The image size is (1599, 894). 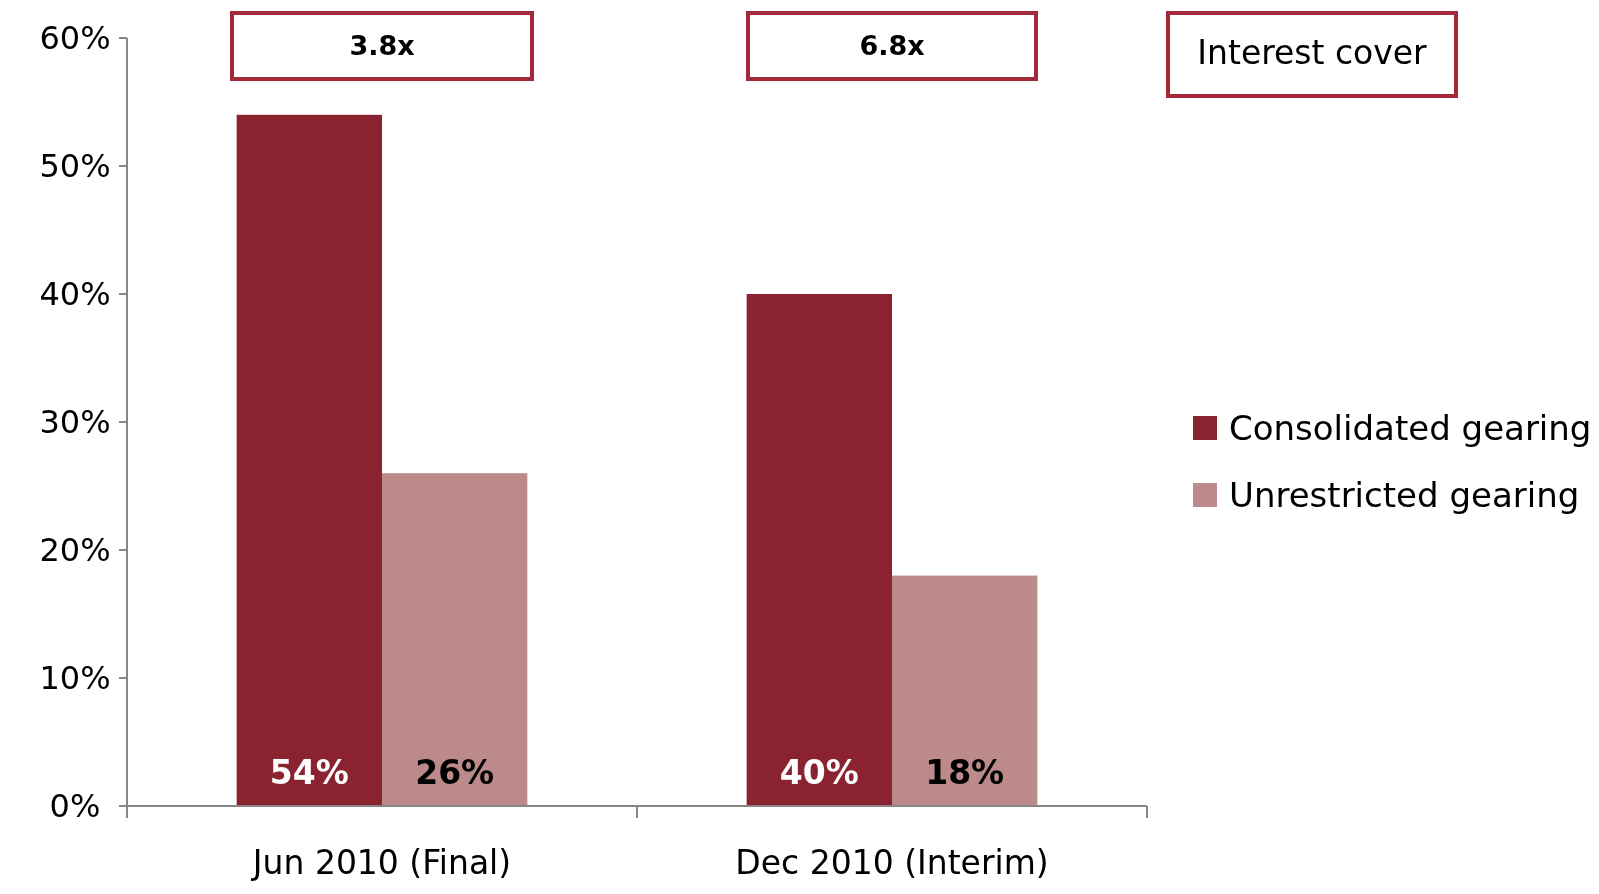 I want to click on y-tick-label: 20%, so click(x=75, y=550).